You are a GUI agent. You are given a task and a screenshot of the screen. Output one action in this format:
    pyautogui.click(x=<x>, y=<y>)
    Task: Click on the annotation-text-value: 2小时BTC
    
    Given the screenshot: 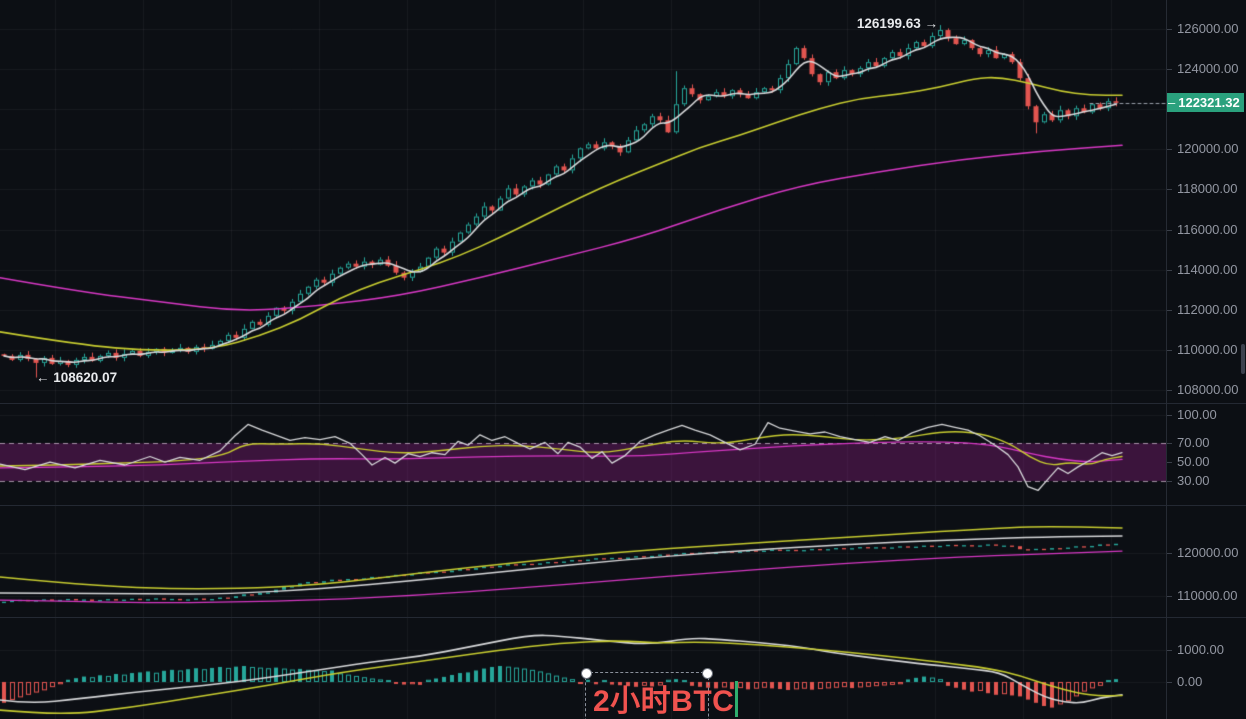 What is the action you would take?
    pyautogui.click(x=664, y=701)
    